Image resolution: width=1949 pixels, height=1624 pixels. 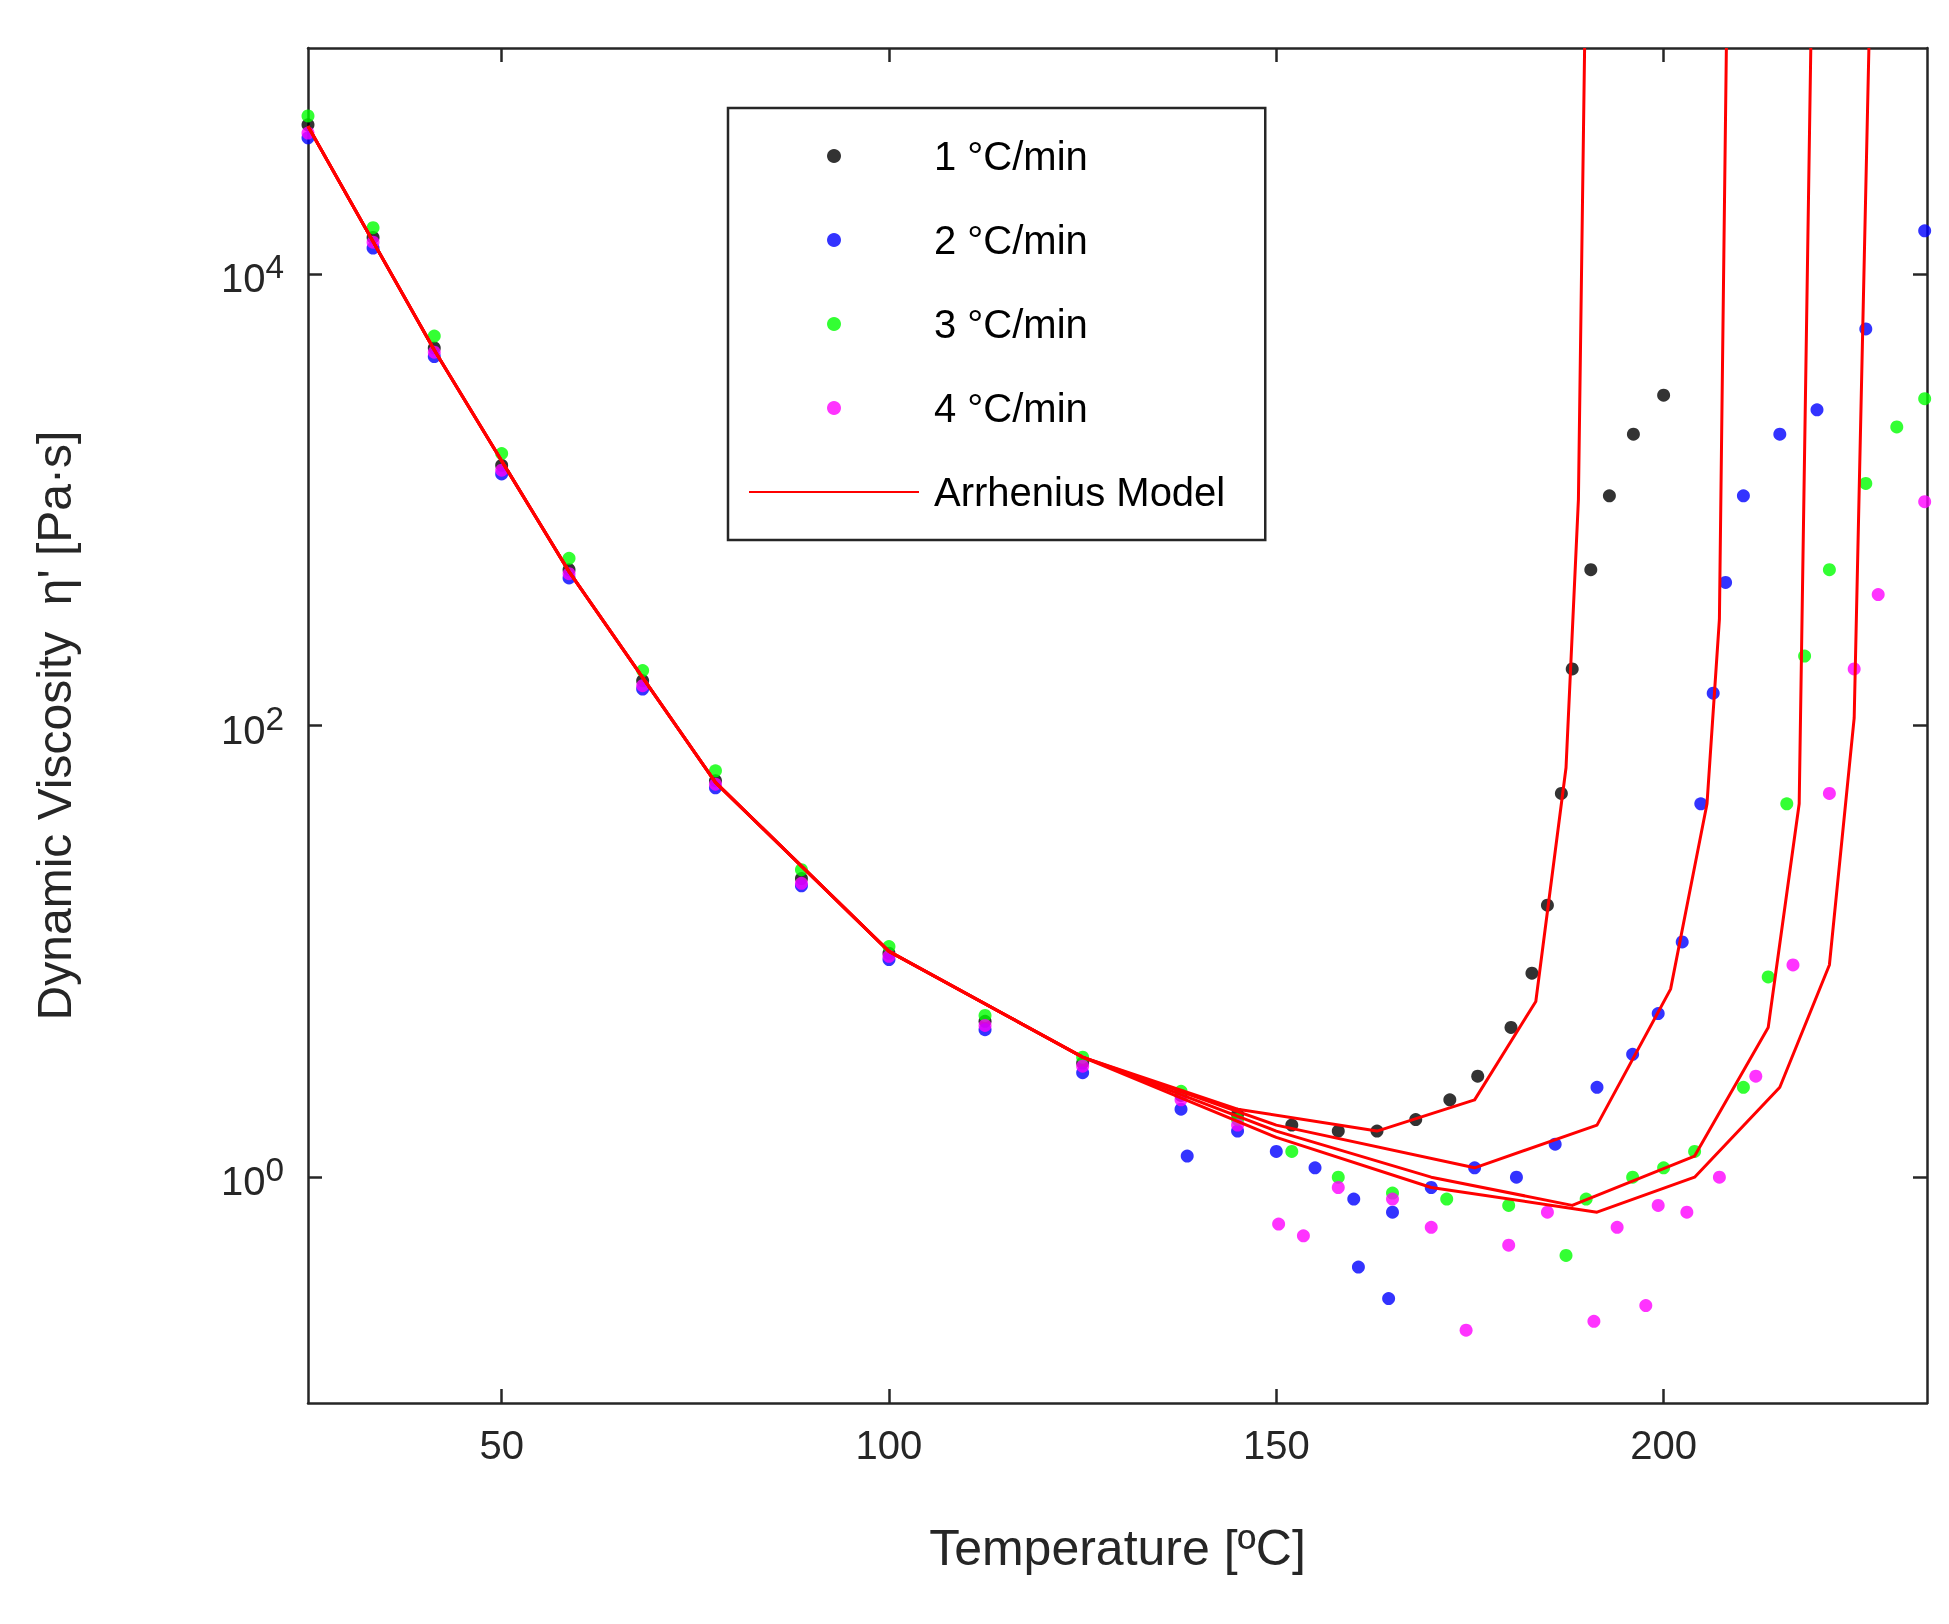 What do you see at coordinates (889, 1445) in the screenshot?
I see `x-tick-label: 100` at bounding box center [889, 1445].